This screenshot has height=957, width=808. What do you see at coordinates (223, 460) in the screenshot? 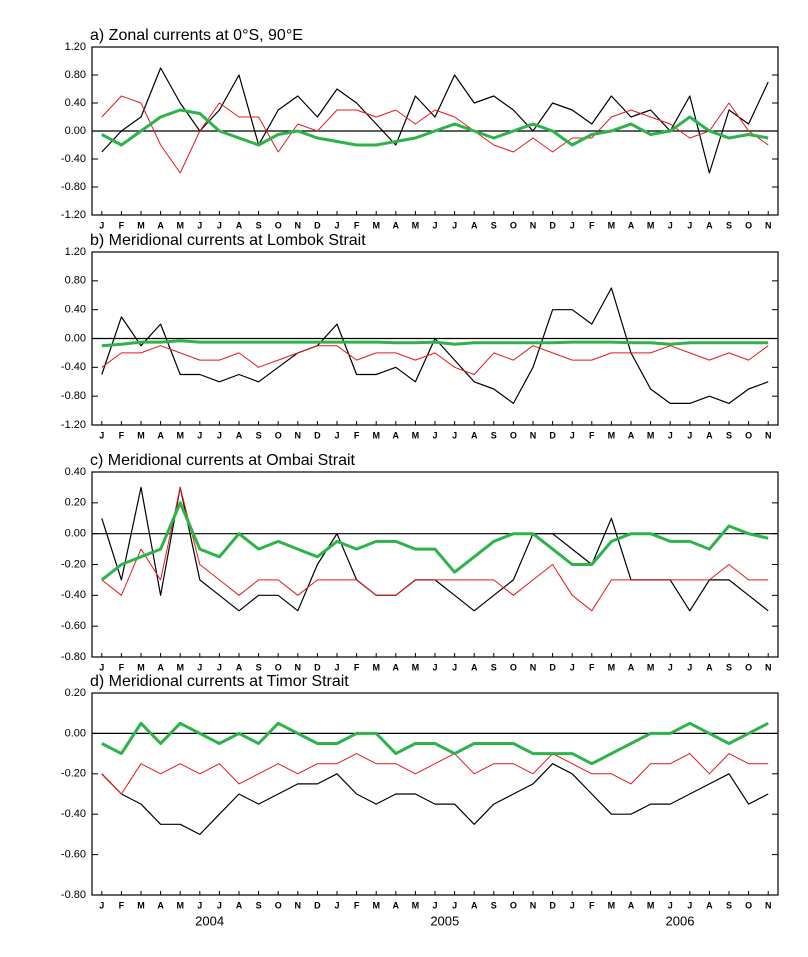
I see `chart-title: c) Meridional currents at Ombai Strait` at bounding box center [223, 460].